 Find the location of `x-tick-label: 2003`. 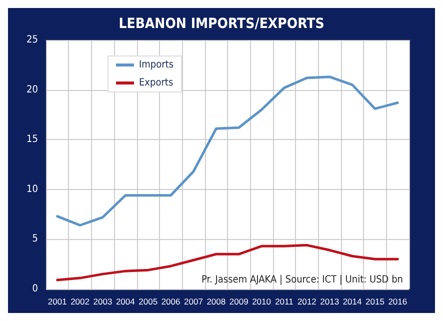

x-tick-label: 2003 is located at coordinates (102, 301).